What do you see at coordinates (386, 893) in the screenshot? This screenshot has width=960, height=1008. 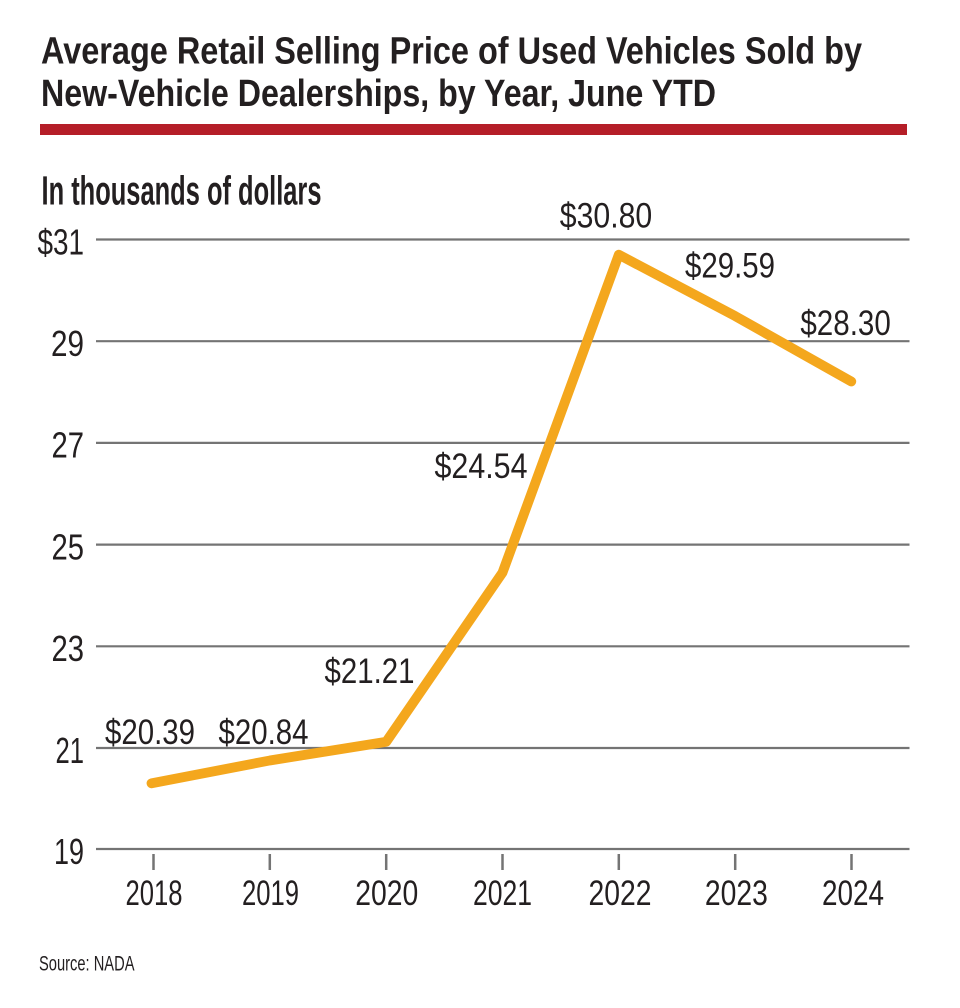 I see `svg-text: 2020` at bounding box center [386, 893].